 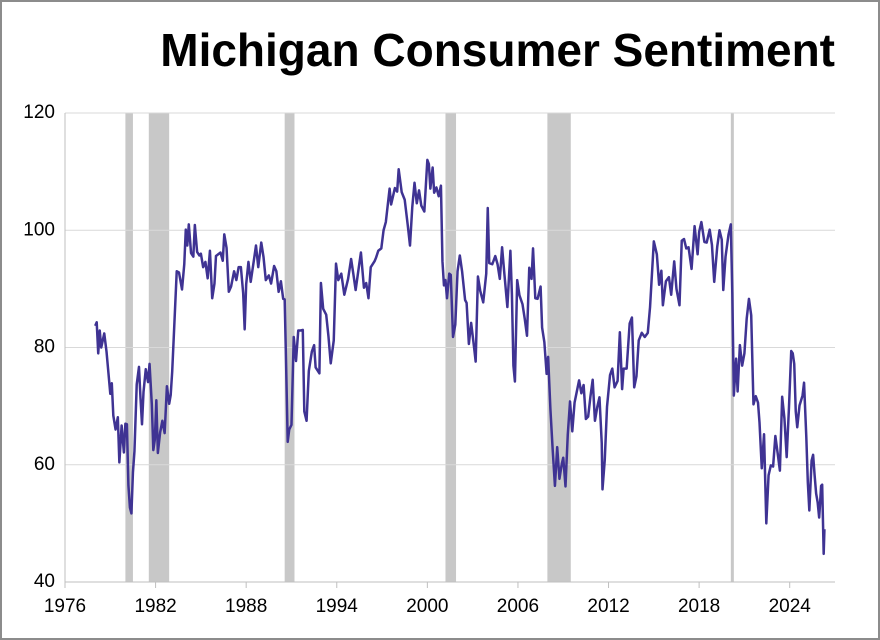 I want to click on x-tick-label: 2012, so click(x=608, y=606).